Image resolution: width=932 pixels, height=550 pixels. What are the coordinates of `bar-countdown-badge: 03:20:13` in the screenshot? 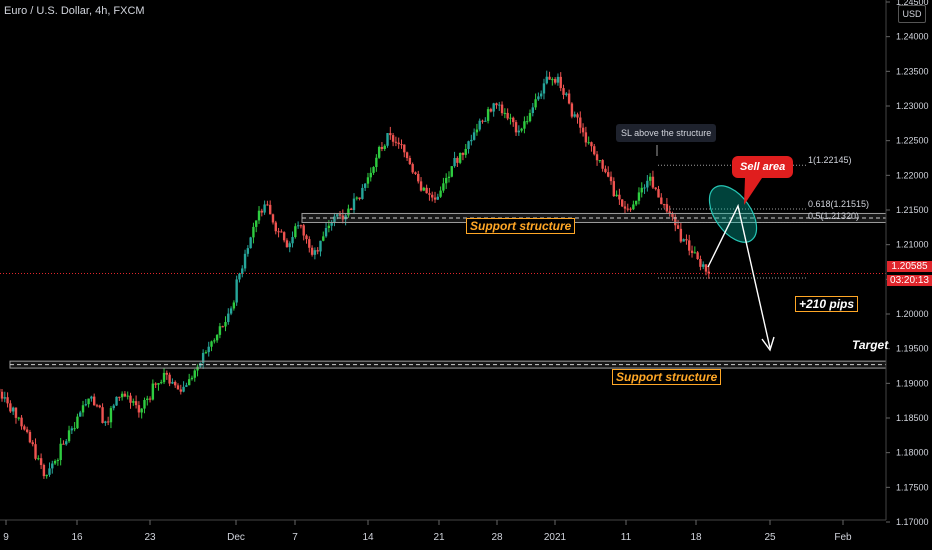 It's located at (909, 280).